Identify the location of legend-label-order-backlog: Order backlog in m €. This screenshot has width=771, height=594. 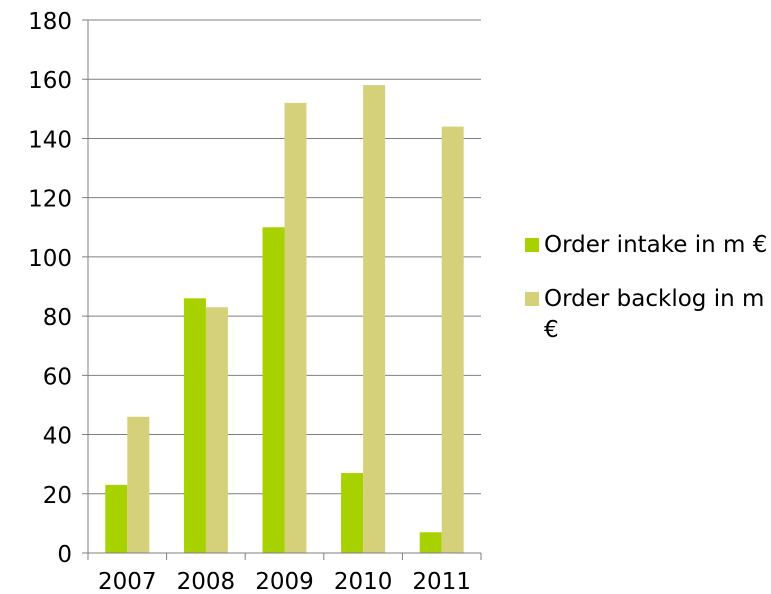
(654, 314).